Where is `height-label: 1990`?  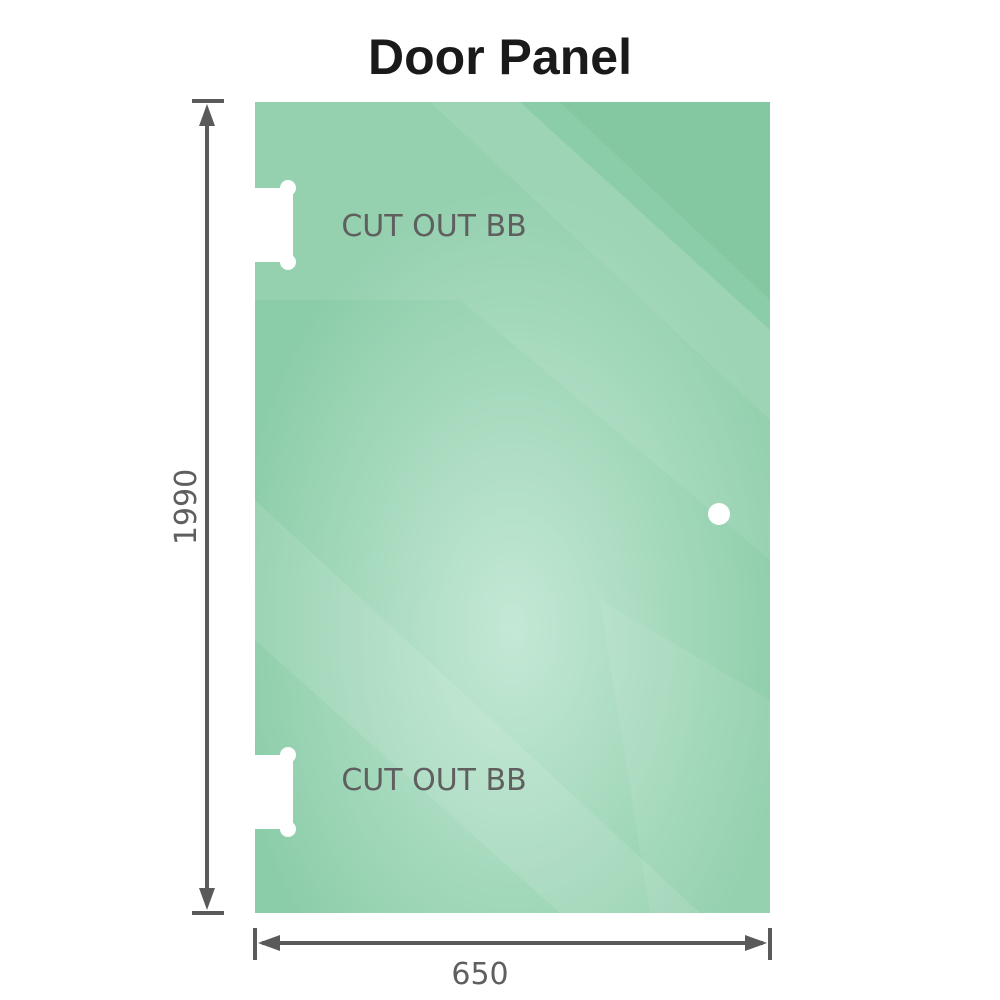 height-label: 1990 is located at coordinates (186, 507).